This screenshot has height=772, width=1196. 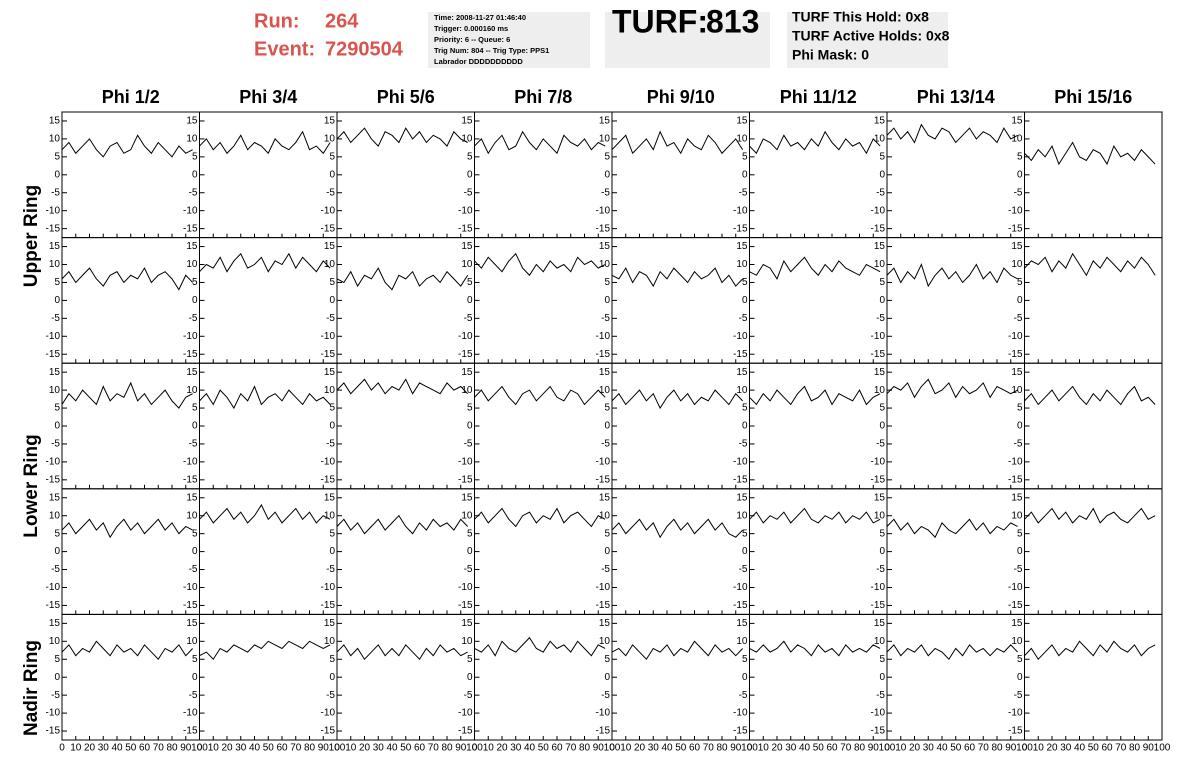 I want to click on x-tick-label: 20, so click(x=90, y=748).